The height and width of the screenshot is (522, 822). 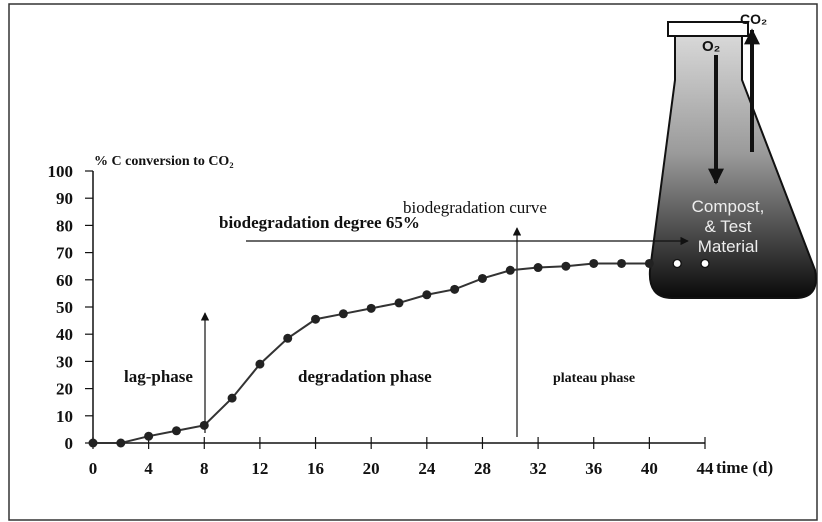 What do you see at coordinates (164, 161) in the screenshot?
I see `y-axis-label: % C conversion to CO₂` at bounding box center [164, 161].